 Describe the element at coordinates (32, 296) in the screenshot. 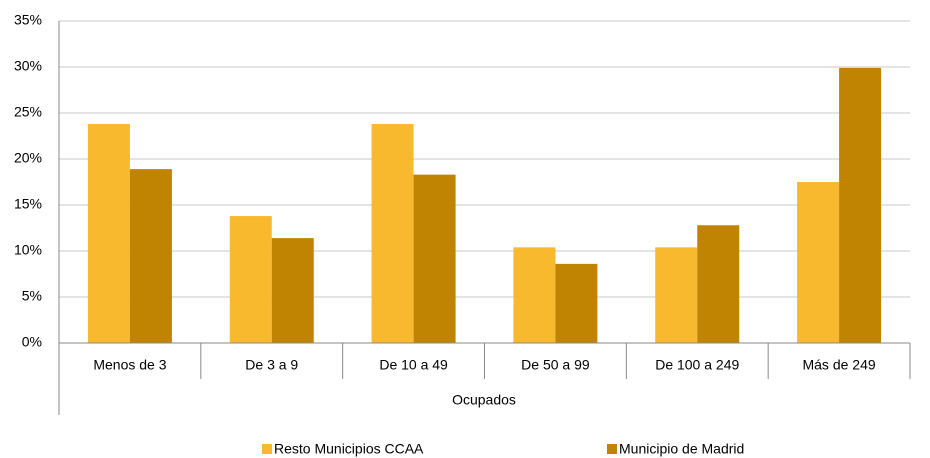

I see `y-tick-label: 5%` at that location.